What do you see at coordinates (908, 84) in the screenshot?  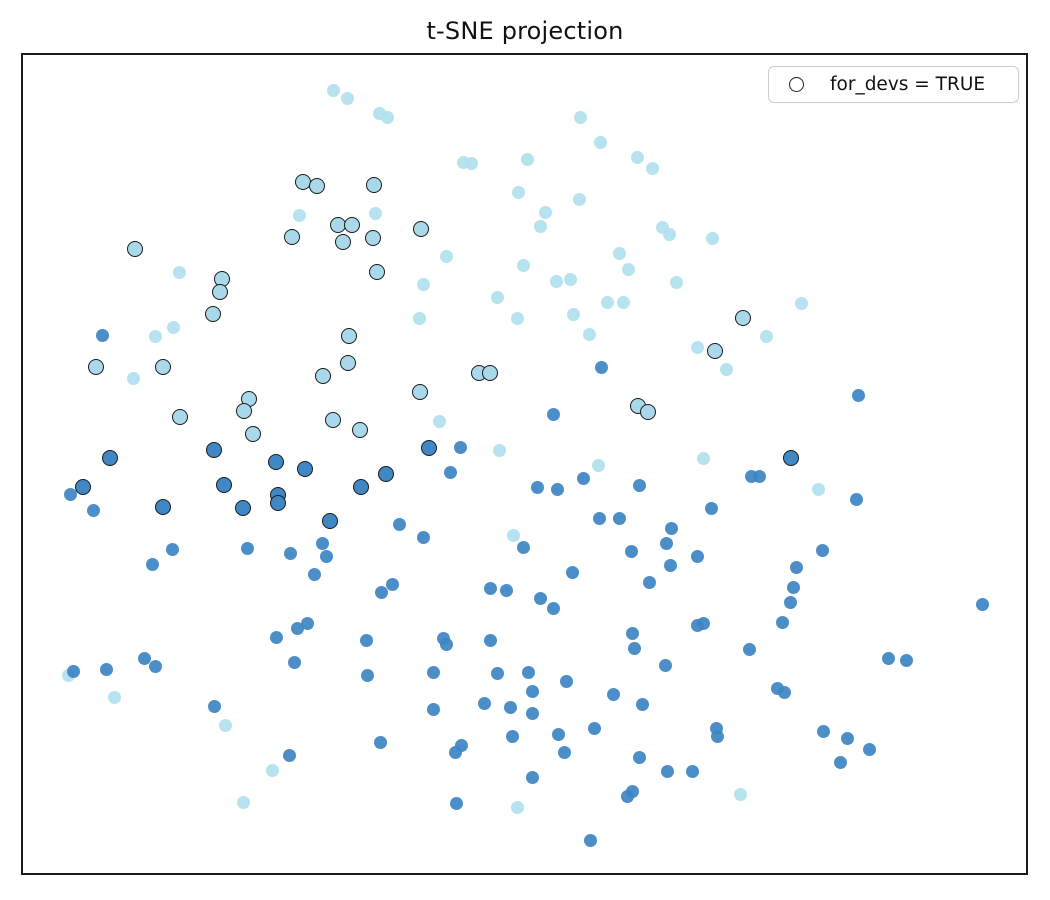 I see `legend-label: for_devs = TRUE` at bounding box center [908, 84].